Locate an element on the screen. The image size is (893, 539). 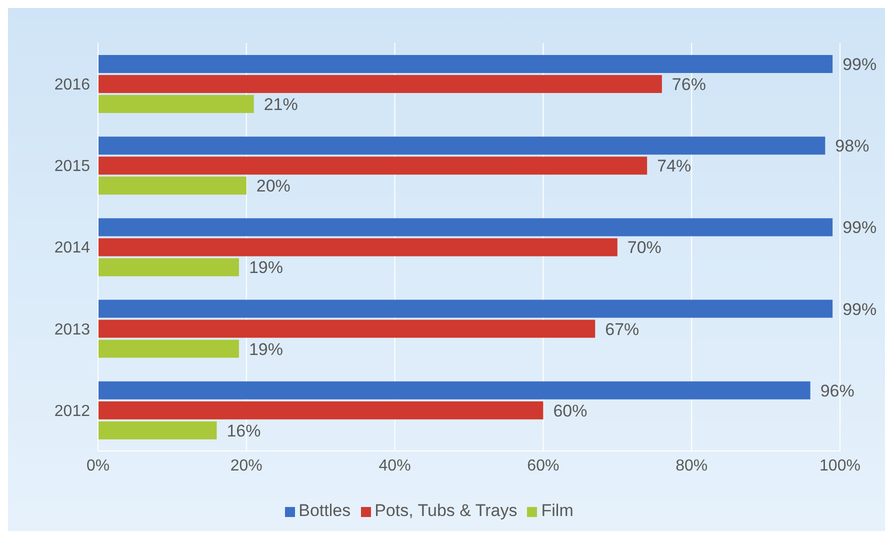
x-tick-label: 0% is located at coordinates (98, 465).